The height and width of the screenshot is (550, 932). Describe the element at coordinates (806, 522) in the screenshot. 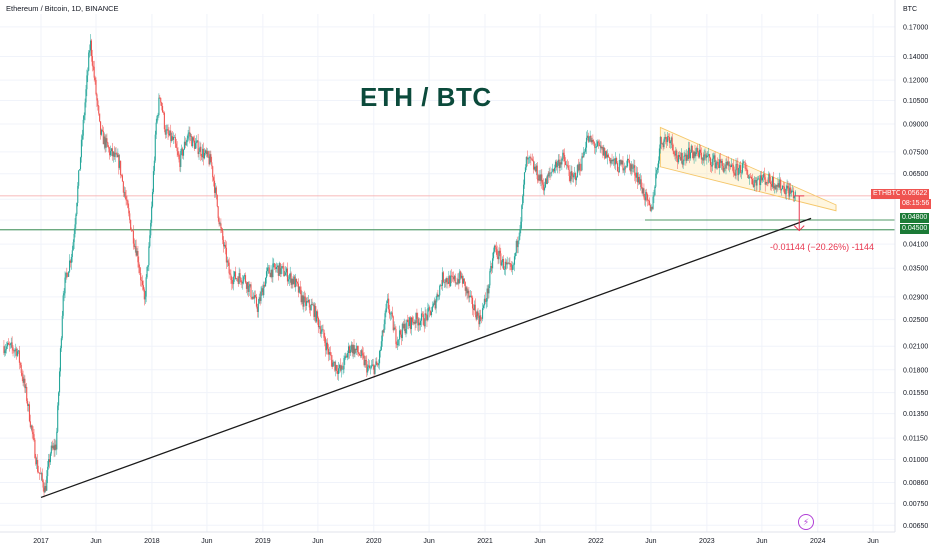

I see `lightning-icon: ⚡` at that location.